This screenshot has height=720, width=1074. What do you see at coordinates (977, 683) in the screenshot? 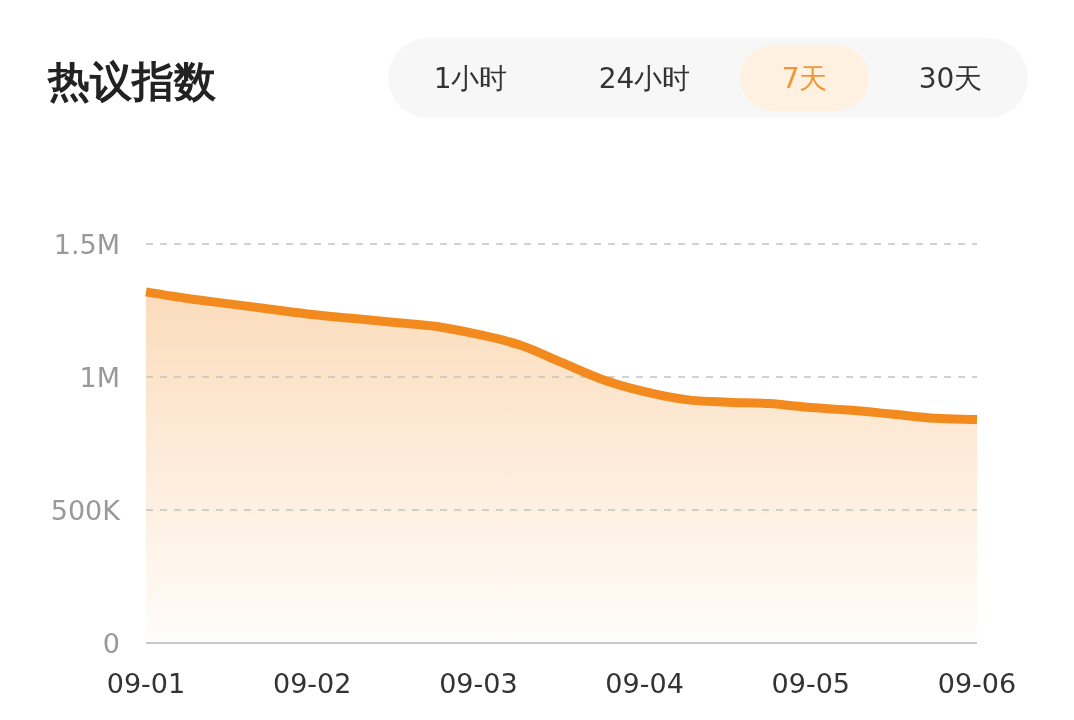
I see `x-tick-label: 09-06` at bounding box center [977, 683].